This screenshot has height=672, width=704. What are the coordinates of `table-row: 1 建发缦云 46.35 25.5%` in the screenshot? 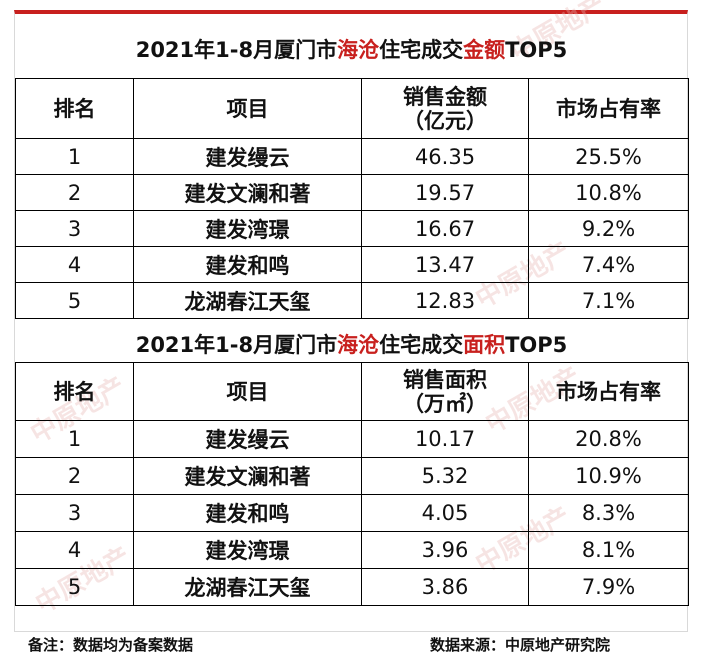 It's located at (352, 156).